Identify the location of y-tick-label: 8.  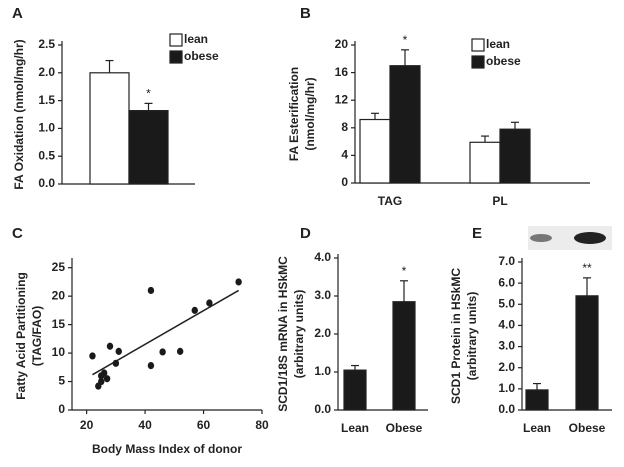
(344, 127).